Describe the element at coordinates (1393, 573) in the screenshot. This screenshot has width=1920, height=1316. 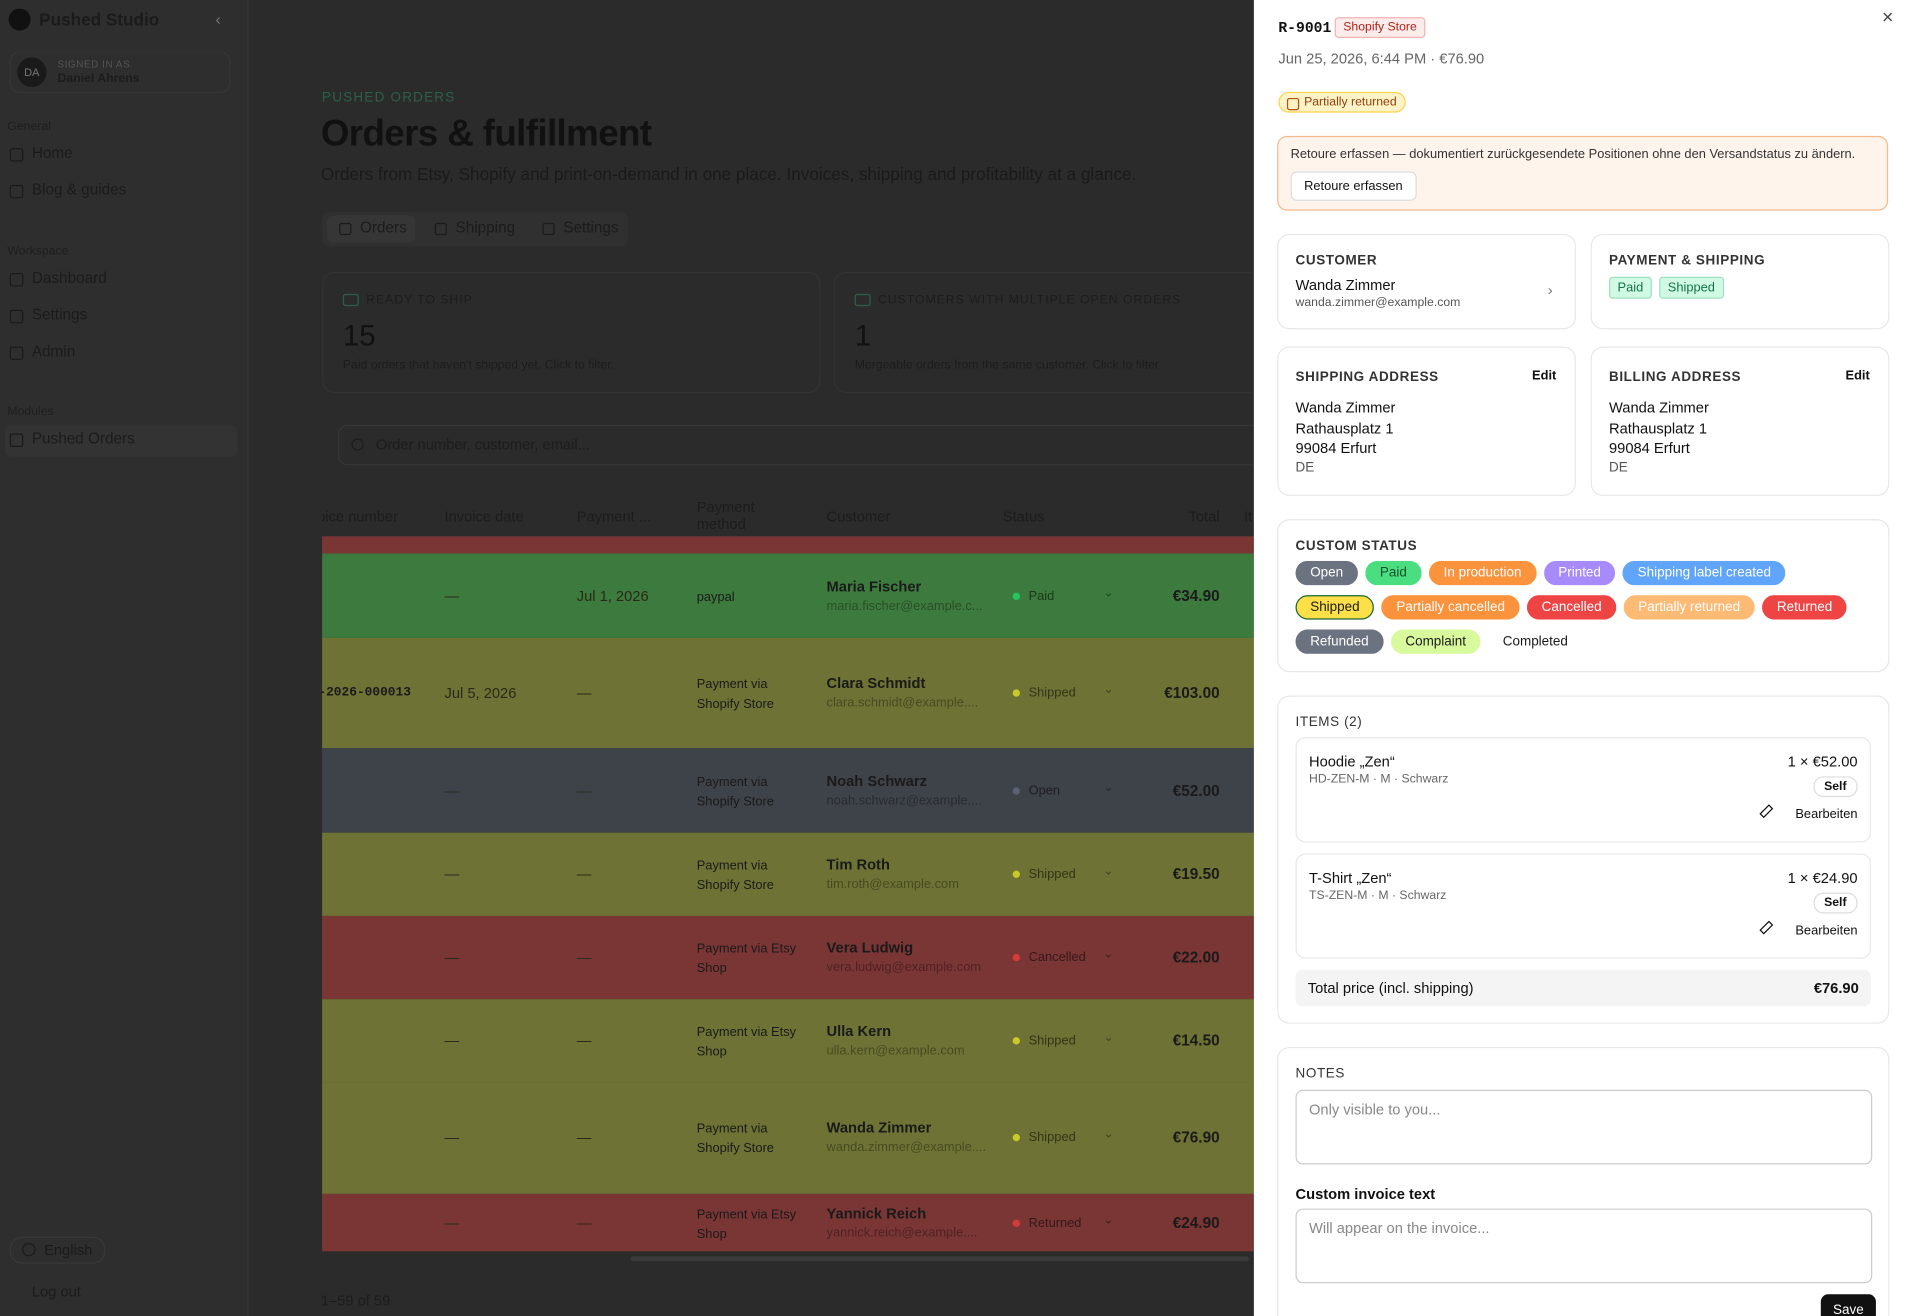
I see `status-option: Paid` at that location.